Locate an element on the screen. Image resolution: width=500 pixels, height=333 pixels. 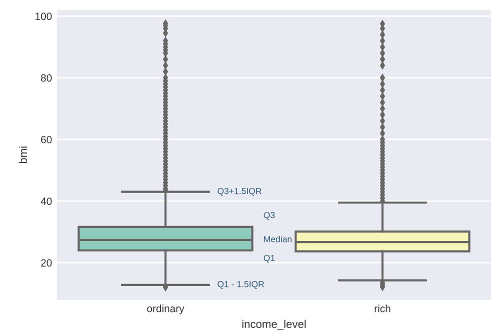
annotation: Q3 is located at coordinates (269, 216).